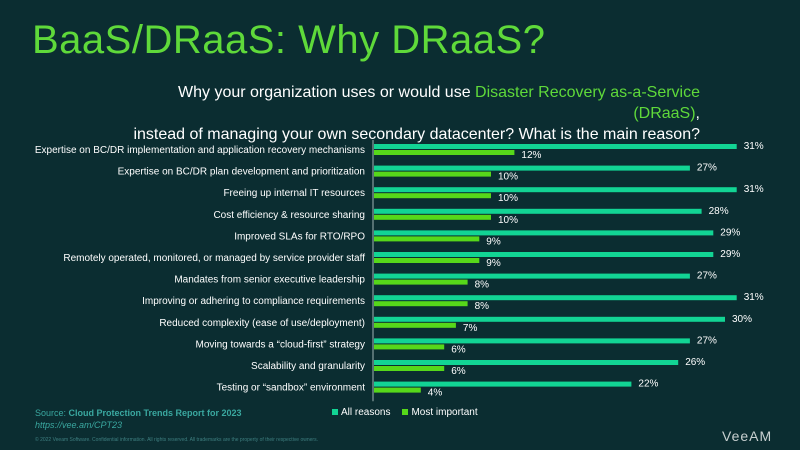  What do you see at coordinates (435, 393) in the screenshot?
I see `value-label-most: 4%` at bounding box center [435, 393].